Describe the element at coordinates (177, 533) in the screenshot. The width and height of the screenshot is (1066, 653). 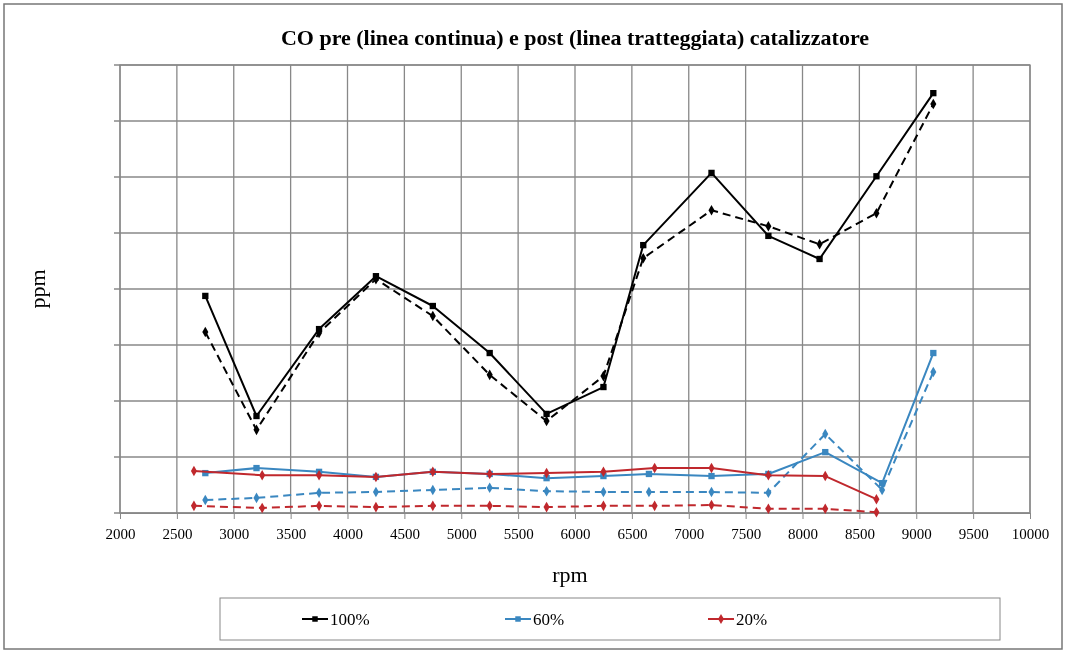
I see `x-tick-label: 2500` at that location.